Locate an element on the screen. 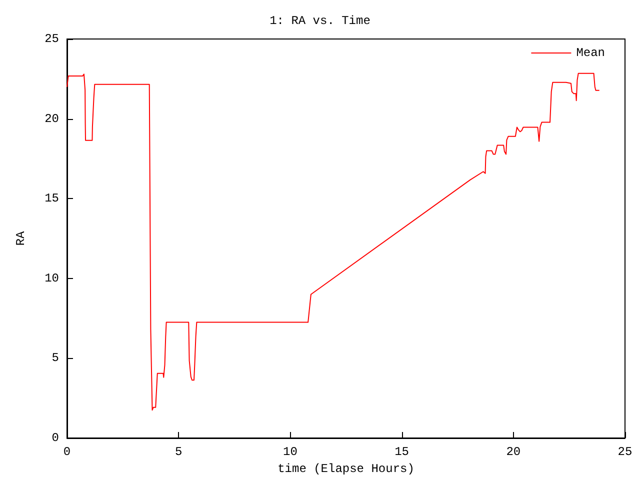  y-tick-label: 10 is located at coordinates (51, 278).